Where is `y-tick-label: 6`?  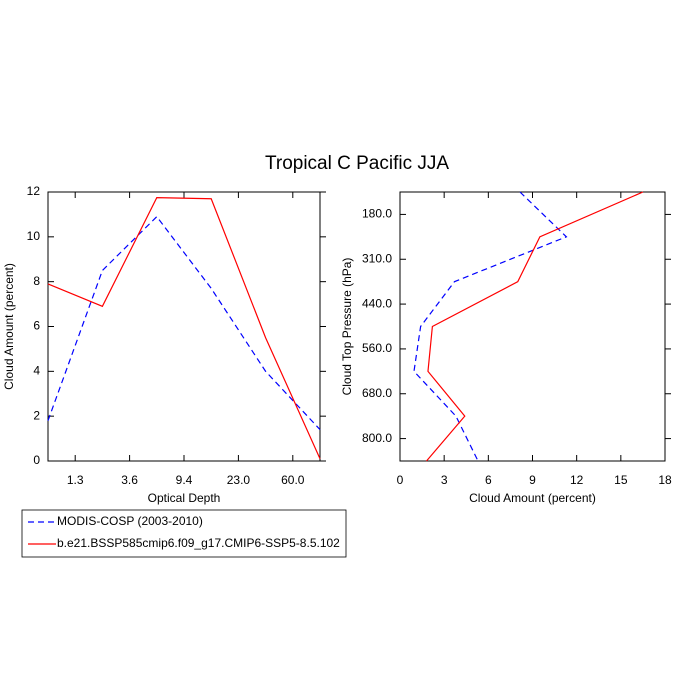
y-tick-label: 6 is located at coordinates (36, 326).